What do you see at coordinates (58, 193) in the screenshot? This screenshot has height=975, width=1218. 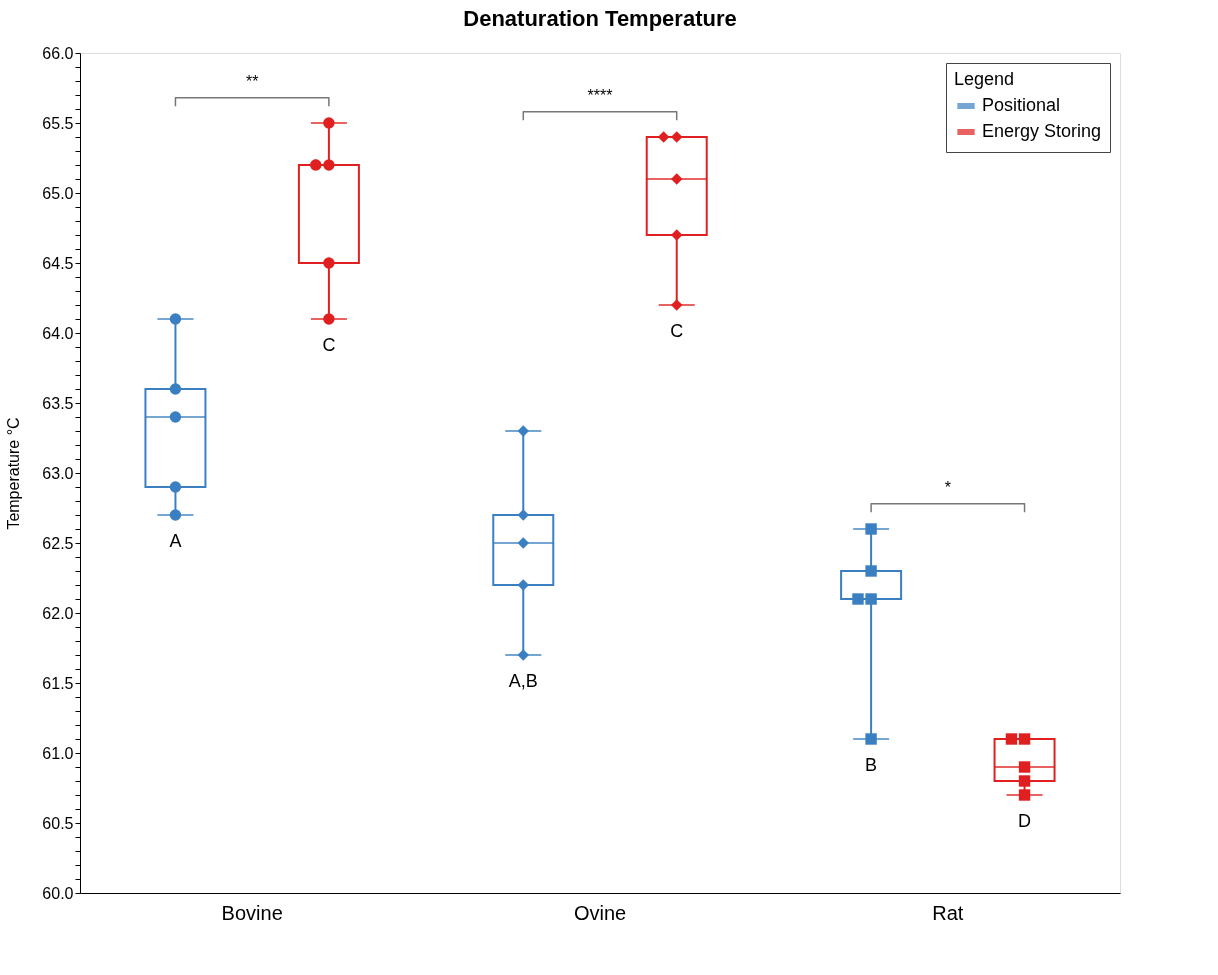 I see `y-tick-label: 65.0` at bounding box center [58, 193].